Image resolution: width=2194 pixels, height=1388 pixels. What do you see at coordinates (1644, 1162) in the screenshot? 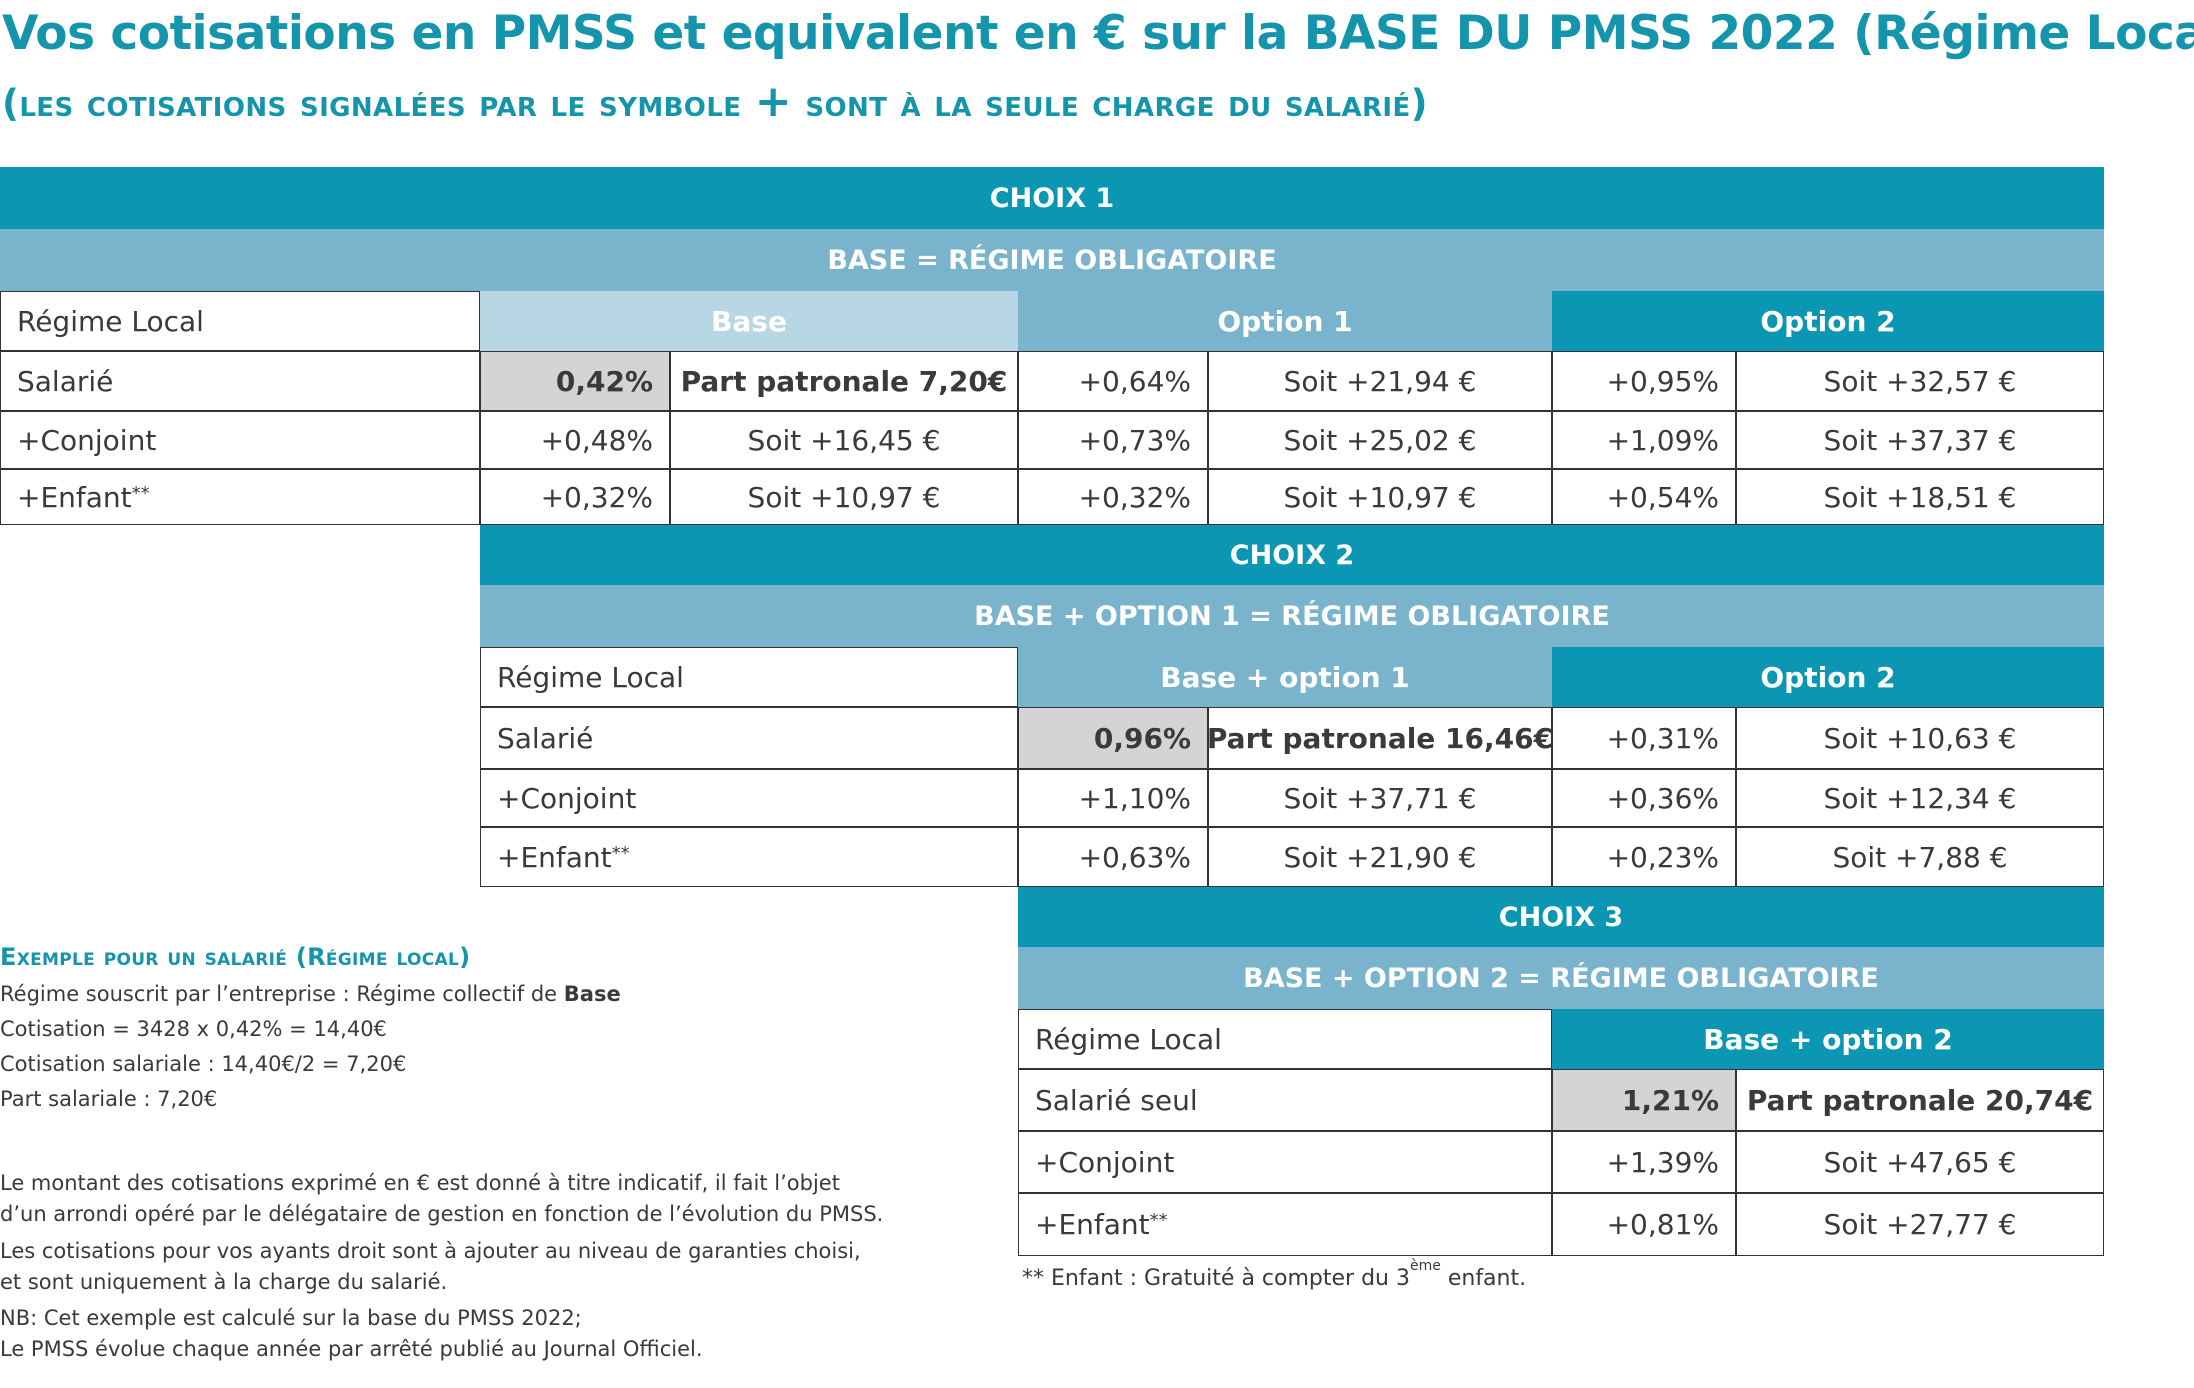
I see `choix3-row-base-pct: +1,39%` at bounding box center [1644, 1162].